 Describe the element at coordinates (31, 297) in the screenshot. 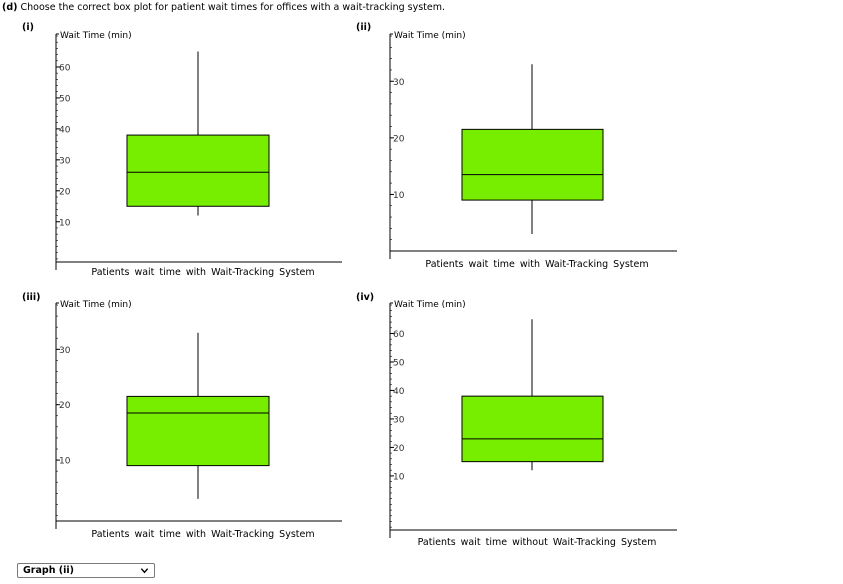

I see `panel-label-iii: (iii)` at that location.